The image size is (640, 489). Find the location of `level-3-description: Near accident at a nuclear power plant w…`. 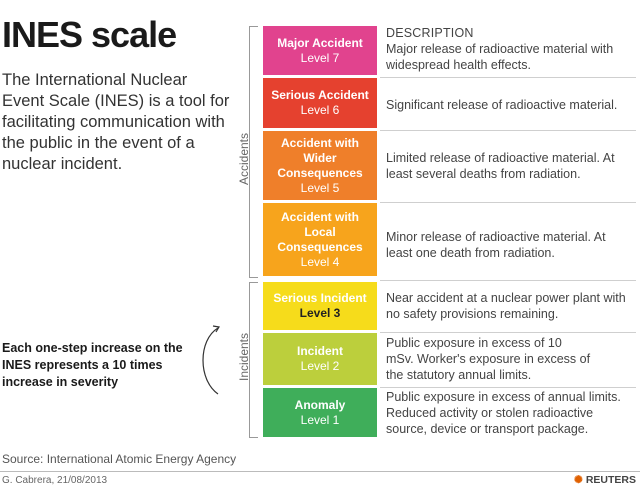

level-3-description: Near accident at a nuclear power plant w… is located at coordinates (506, 306).